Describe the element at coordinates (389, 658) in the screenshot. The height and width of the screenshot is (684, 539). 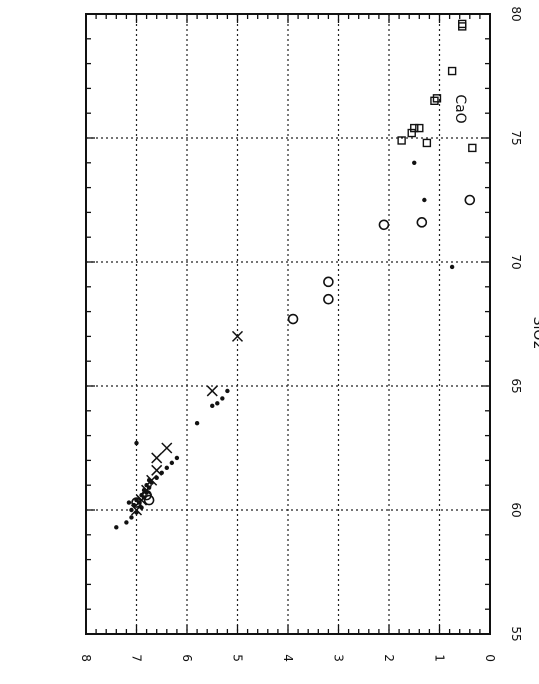
I see `y-tick-label-2: 2` at that location.